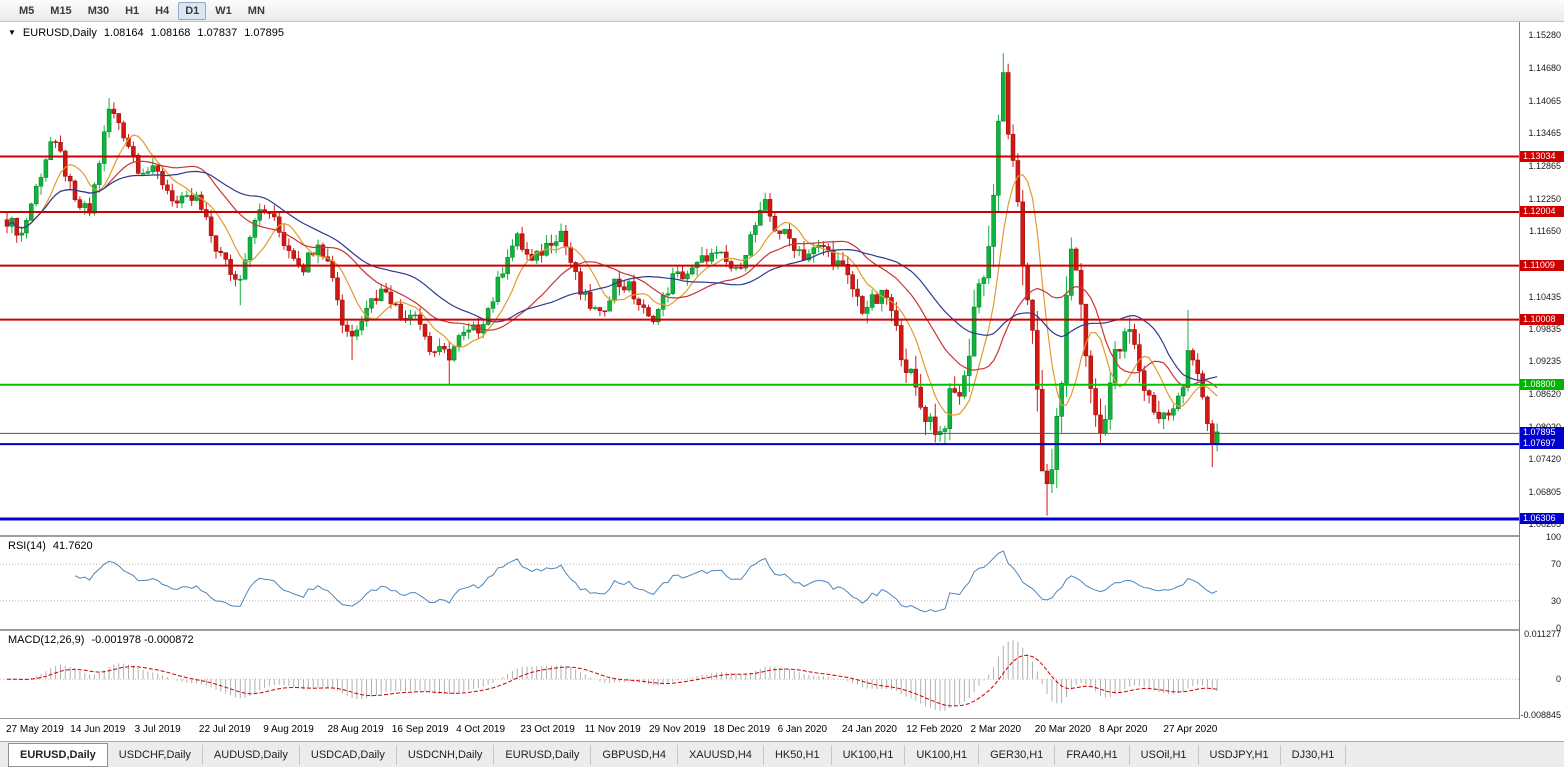  I want to click on price-level-badge: 1.07697, so click(1542, 444).